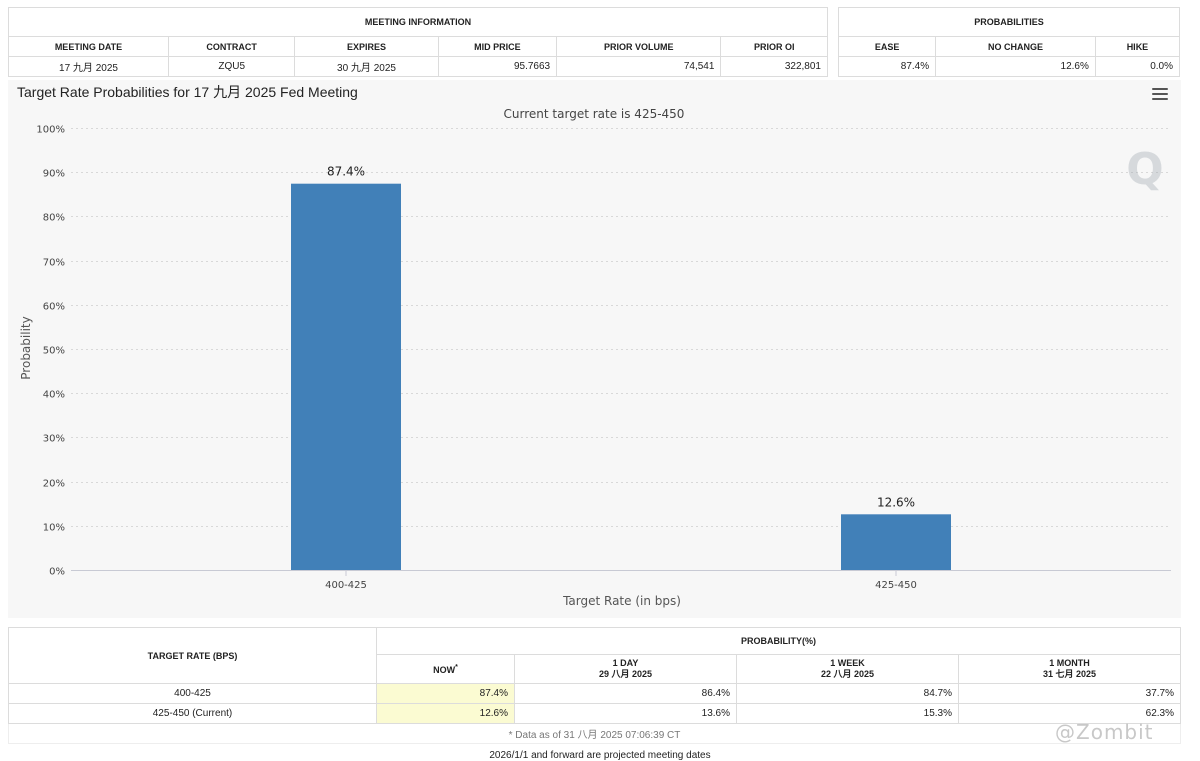  I want to click on now-value-cell: 87.4%, so click(445, 693).